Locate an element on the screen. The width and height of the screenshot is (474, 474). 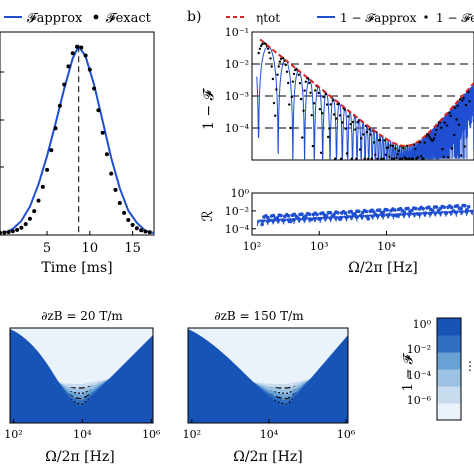
panel-c20-xlabel: Ω/2π [Hz] is located at coordinates (79, 457).